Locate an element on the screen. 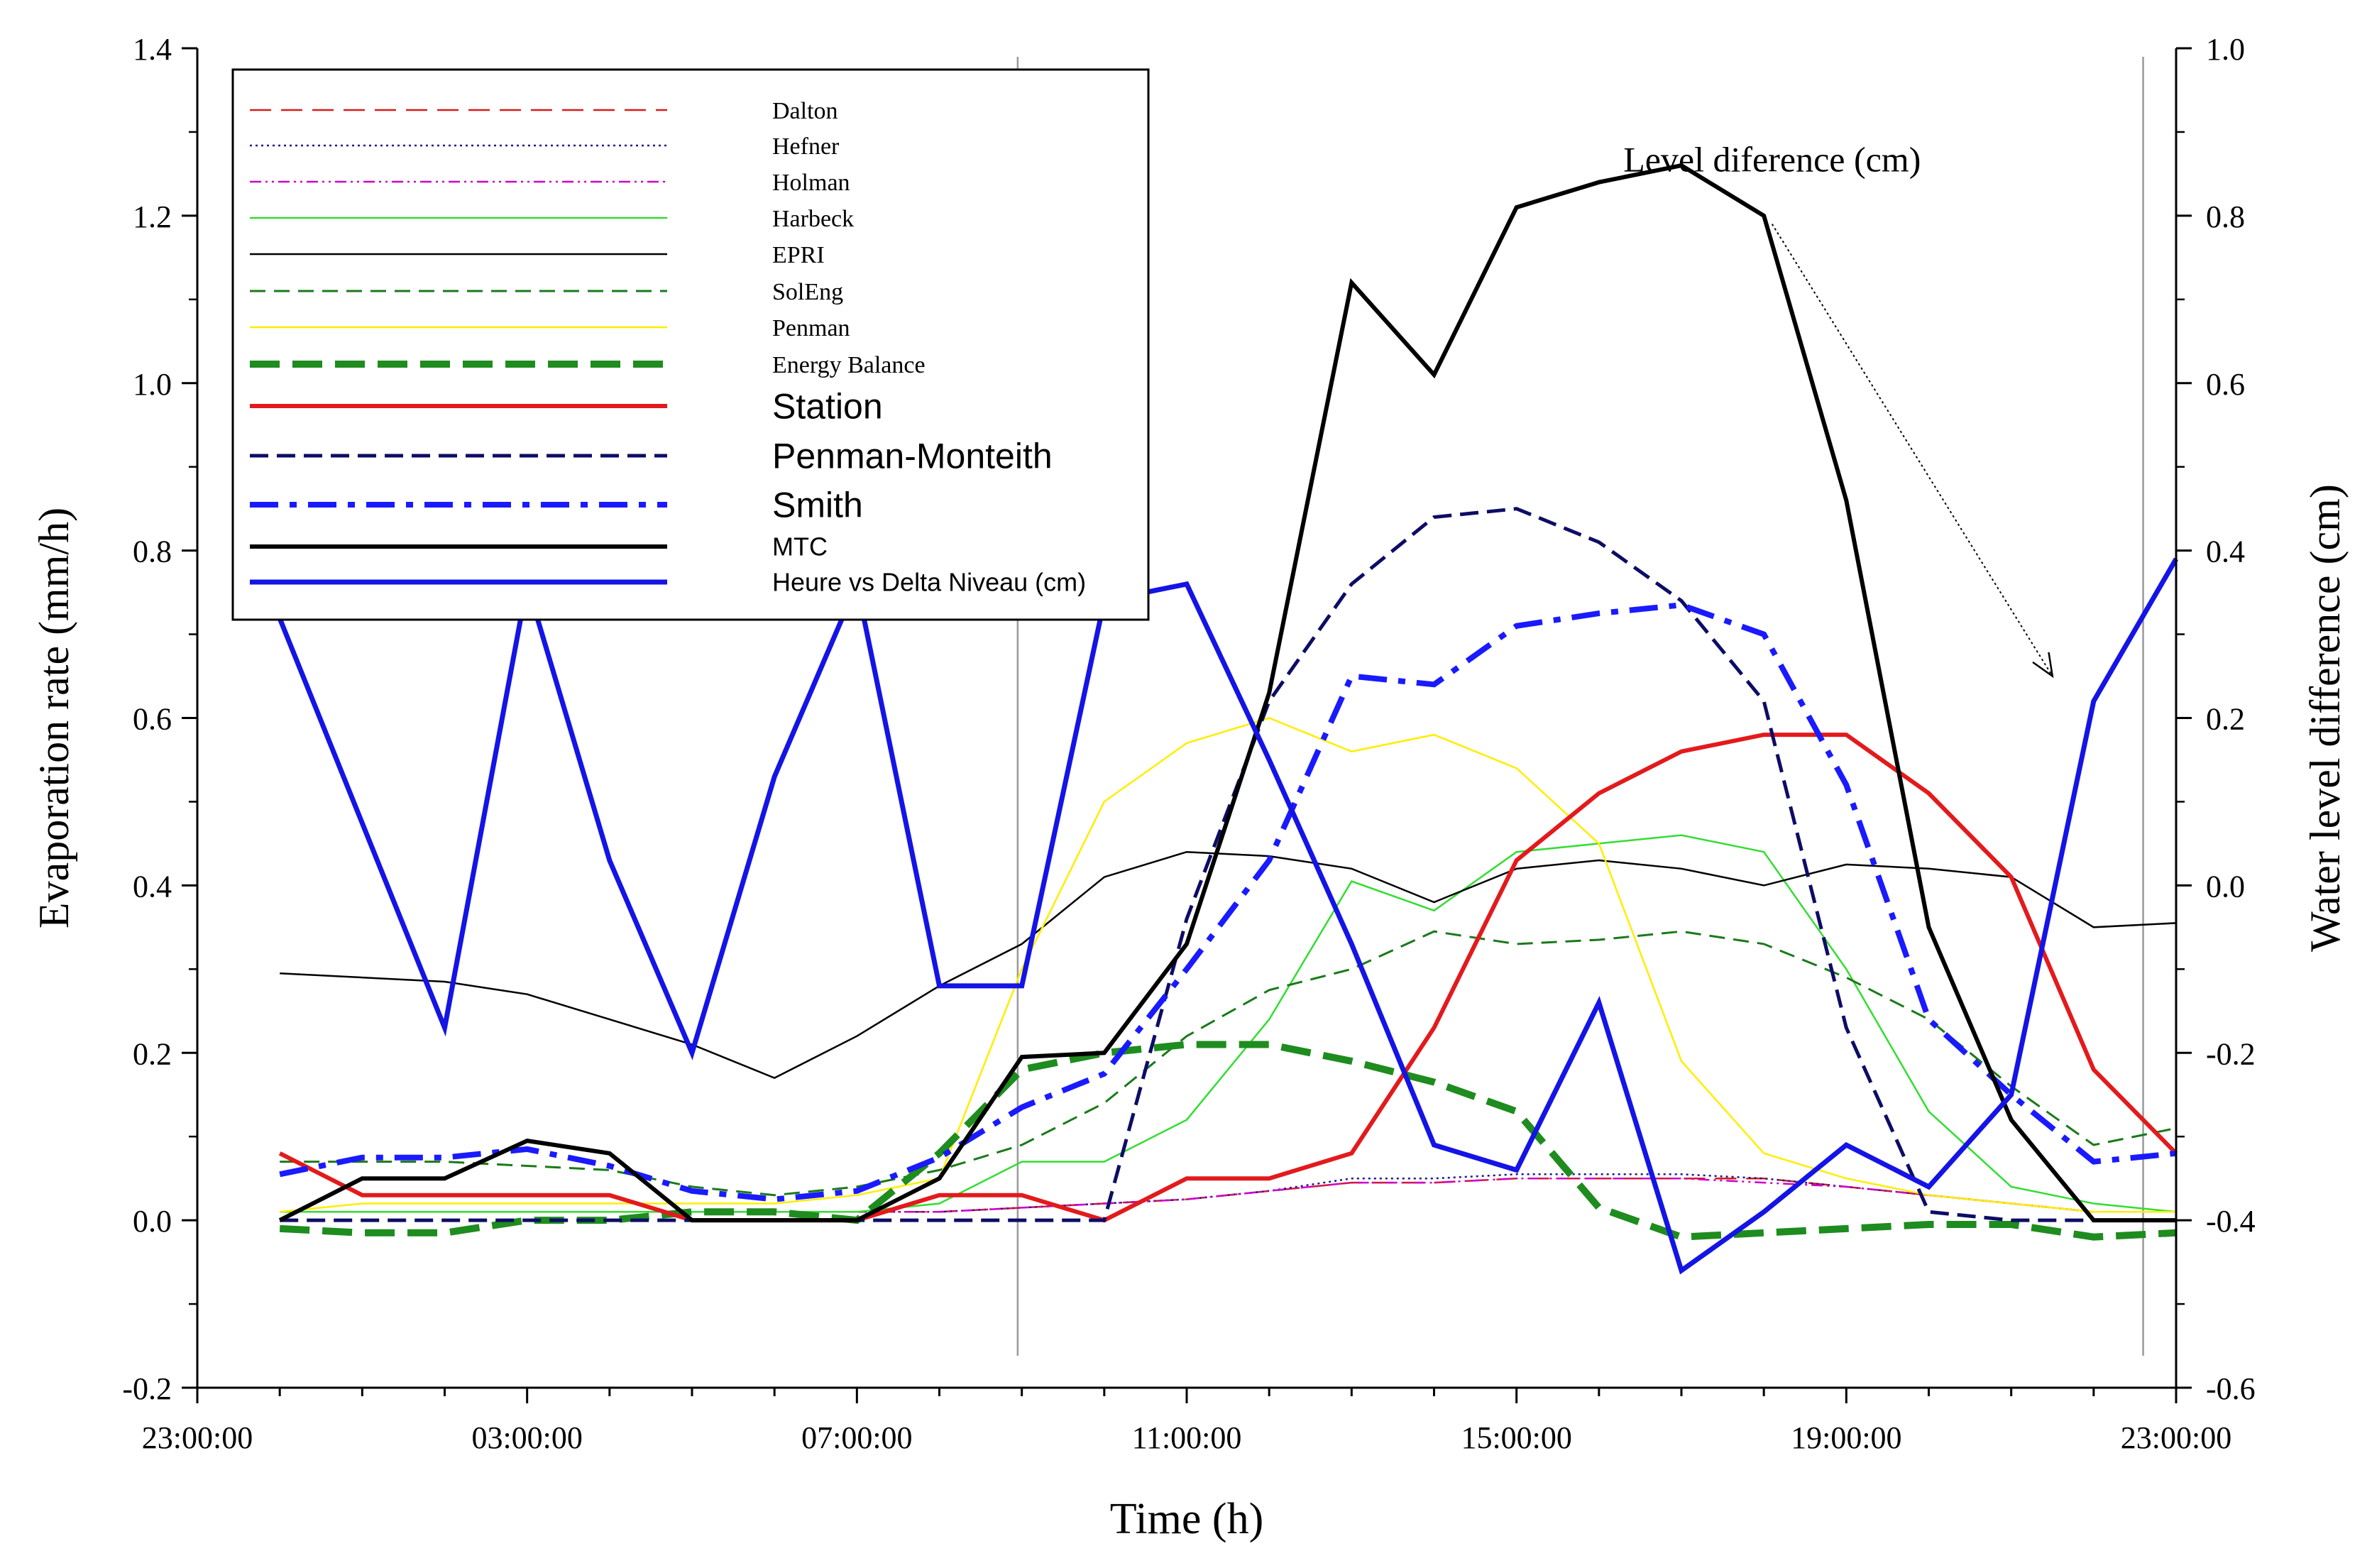  series-line-epri is located at coordinates (1228, 964).